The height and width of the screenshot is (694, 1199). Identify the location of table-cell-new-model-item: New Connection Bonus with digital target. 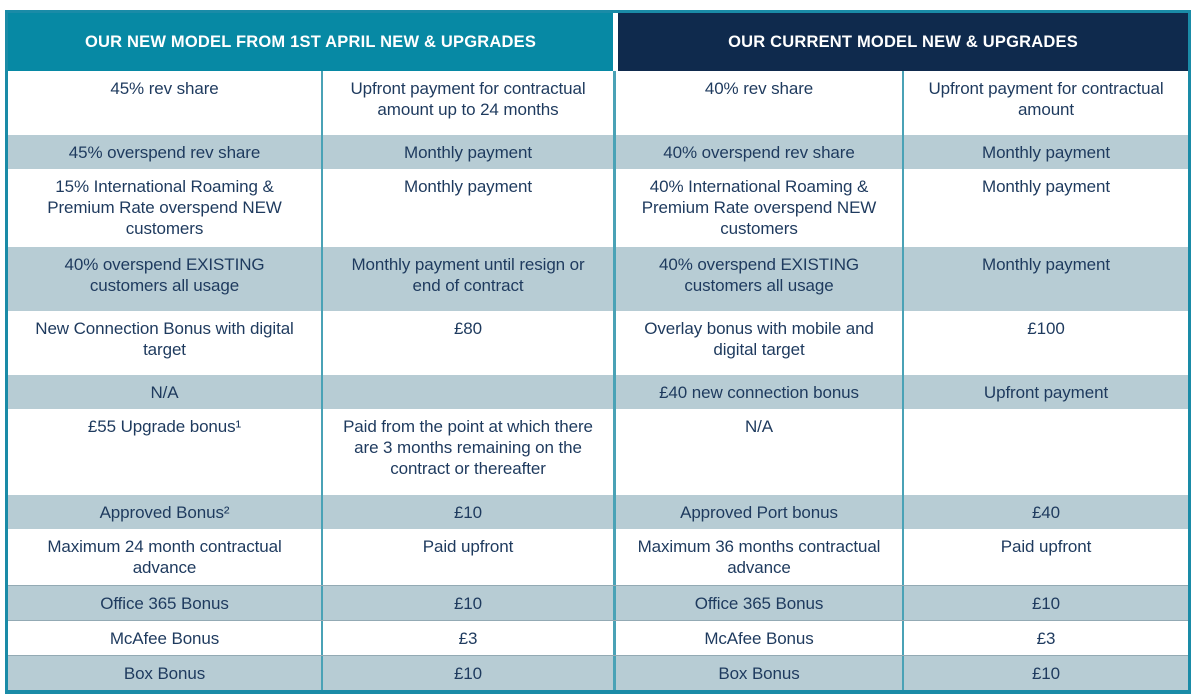
(165, 343).